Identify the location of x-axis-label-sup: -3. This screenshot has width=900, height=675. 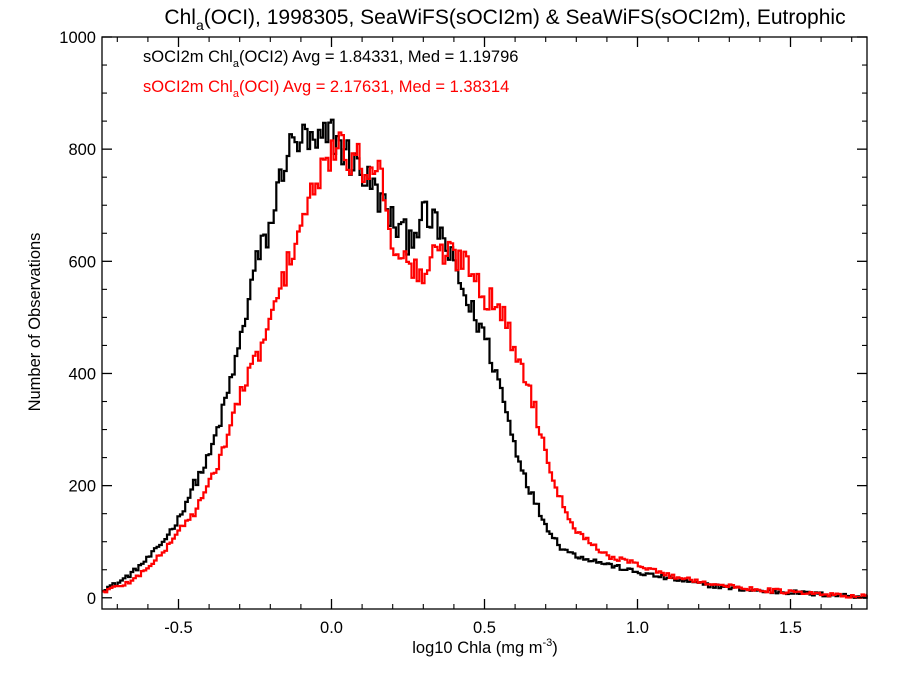
(547, 643).